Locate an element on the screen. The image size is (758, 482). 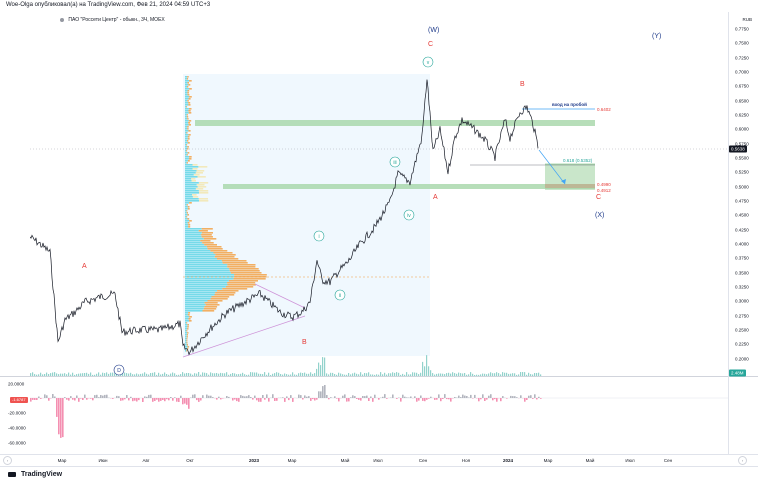
nav-right-button: › is located at coordinates (742, 460).